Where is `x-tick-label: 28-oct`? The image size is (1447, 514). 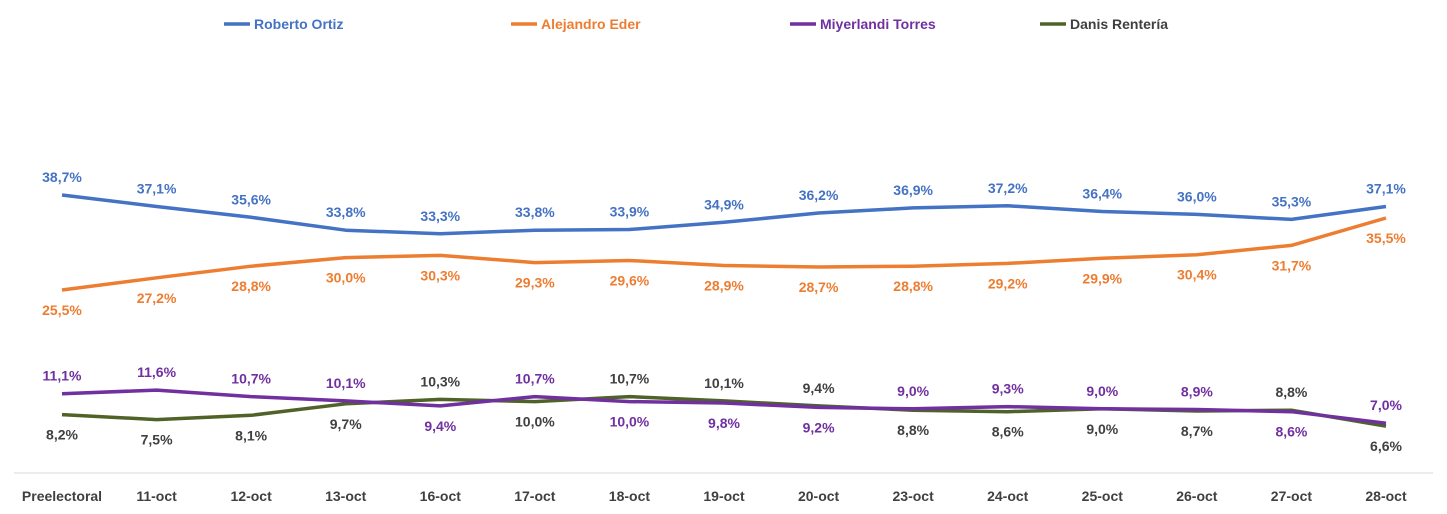 x-tick-label: 28-oct is located at coordinates (1386, 496).